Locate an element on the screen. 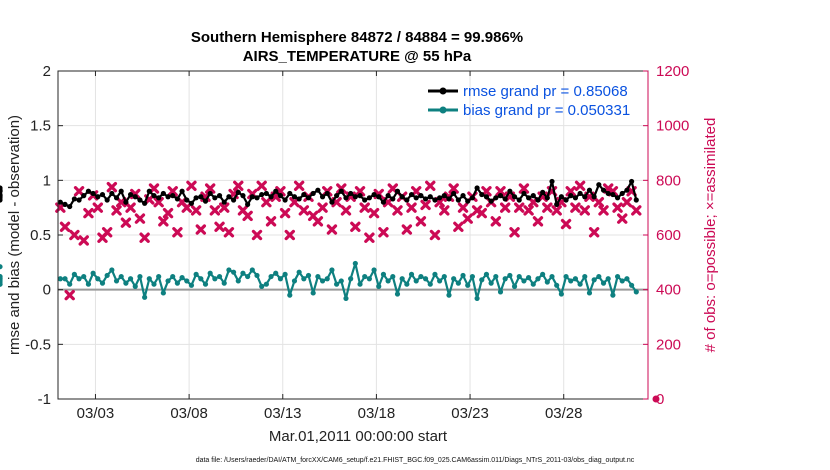 The height and width of the screenshot is (470, 830). legend-bias-label: bias grand pr = 0.050331 is located at coordinates (546, 110).